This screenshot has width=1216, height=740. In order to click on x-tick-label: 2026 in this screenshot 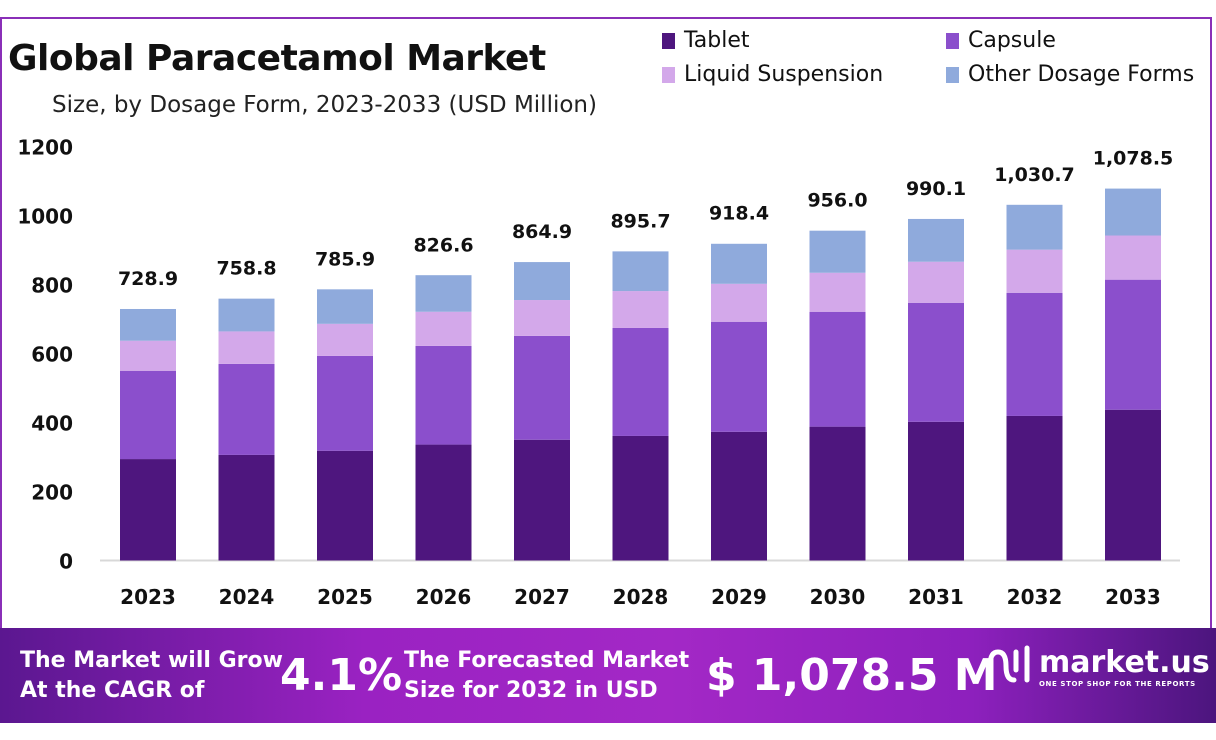, I will do `click(444, 597)`.